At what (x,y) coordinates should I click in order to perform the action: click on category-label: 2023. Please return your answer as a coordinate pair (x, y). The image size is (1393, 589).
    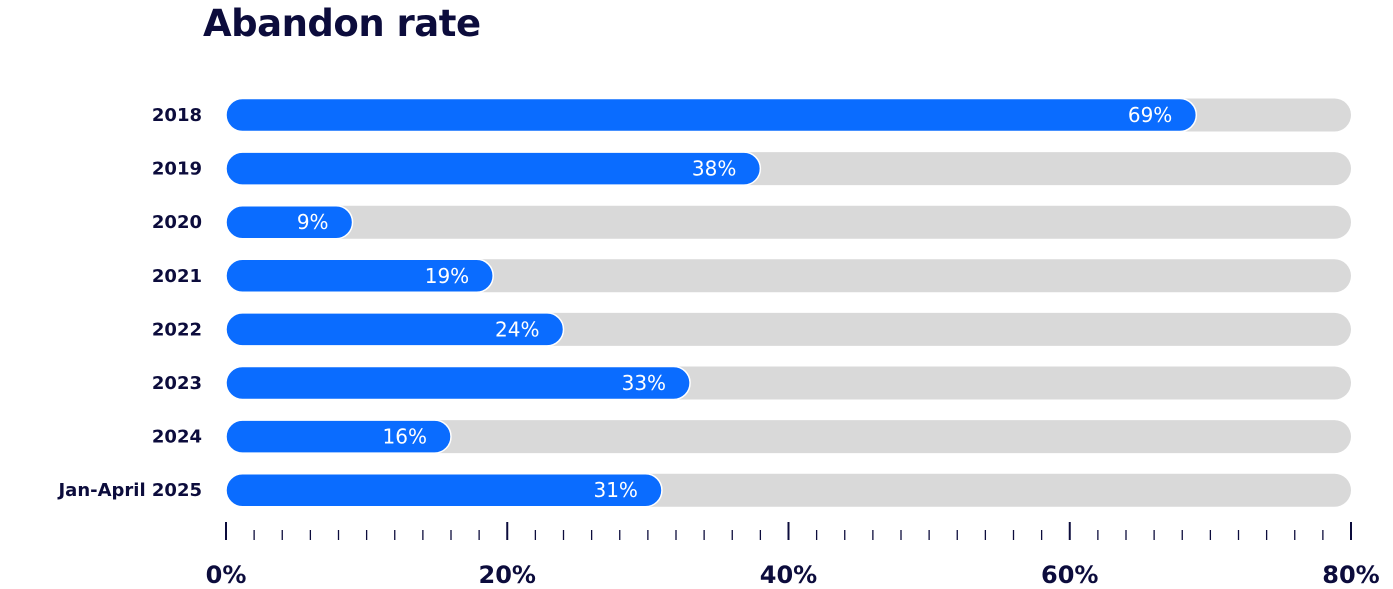
    Looking at the image, I should click on (177, 383).